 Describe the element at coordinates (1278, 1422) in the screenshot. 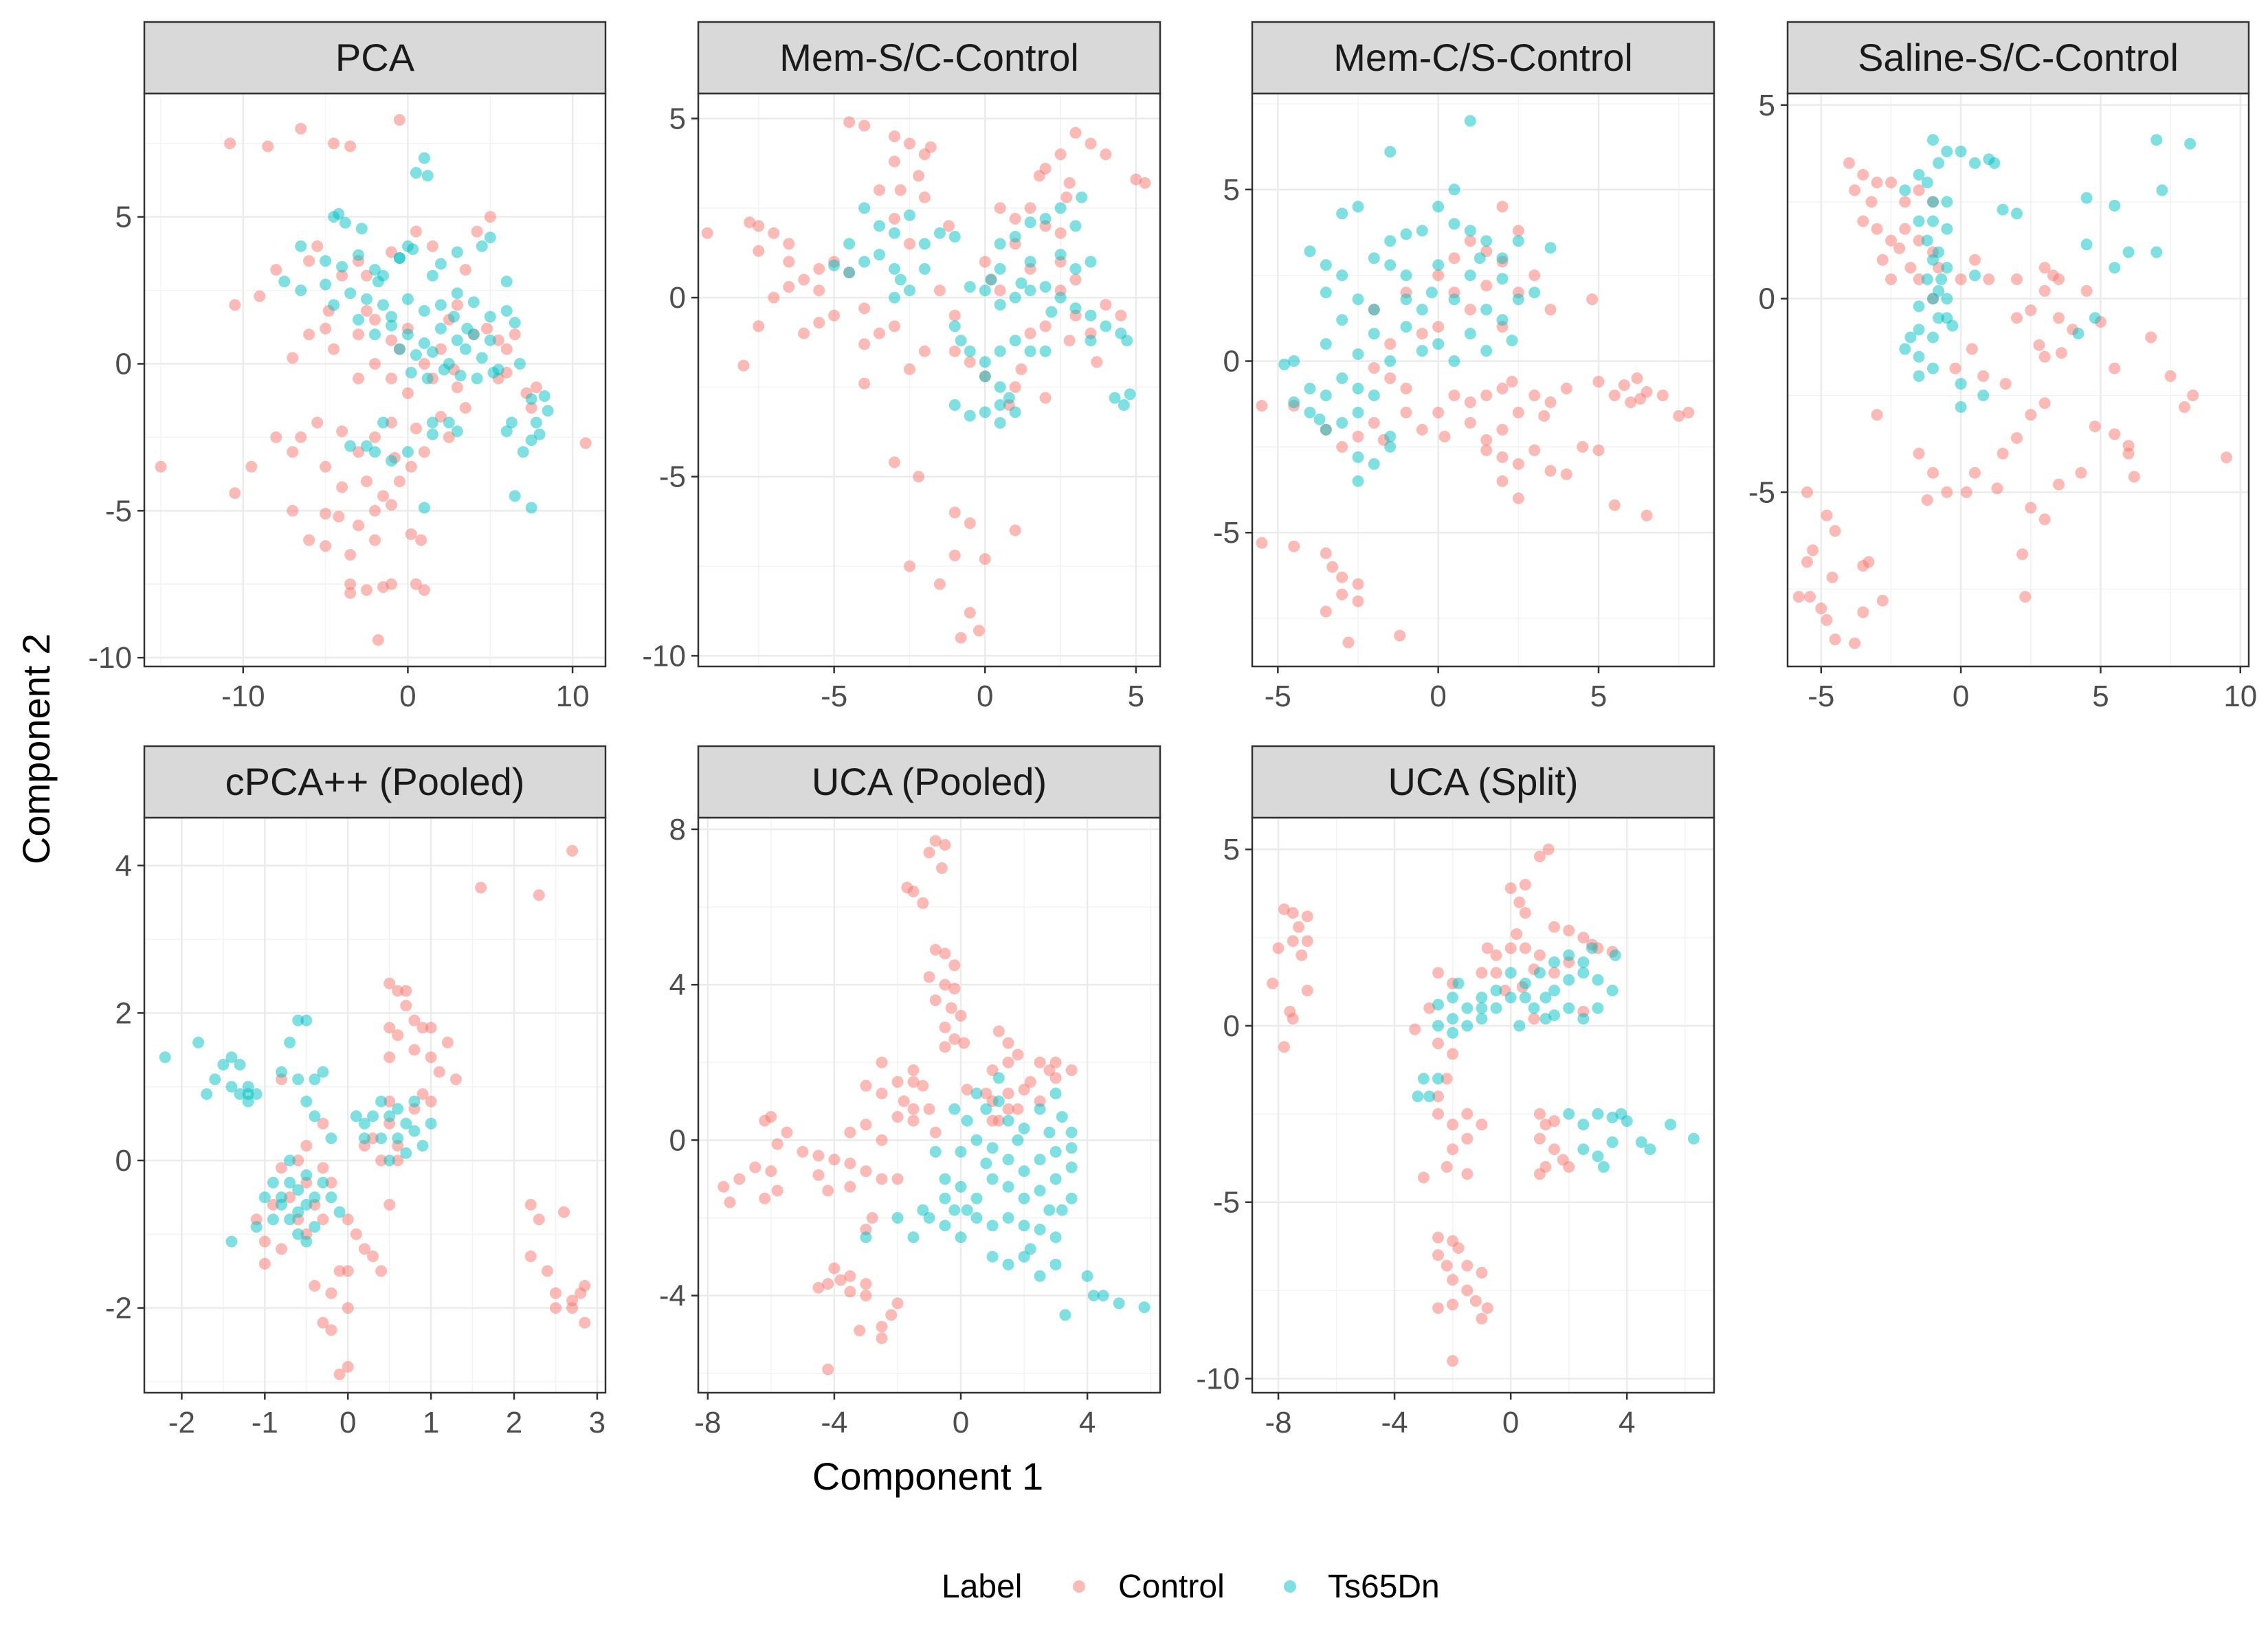

I see `x-tick-label: -8` at that location.